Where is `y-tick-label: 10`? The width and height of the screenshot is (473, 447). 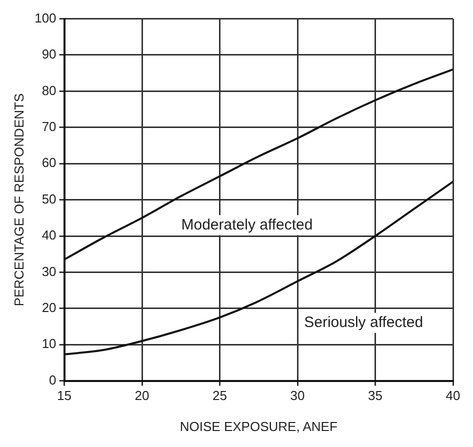 y-tick-label: 10 is located at coordinates (49, 344).